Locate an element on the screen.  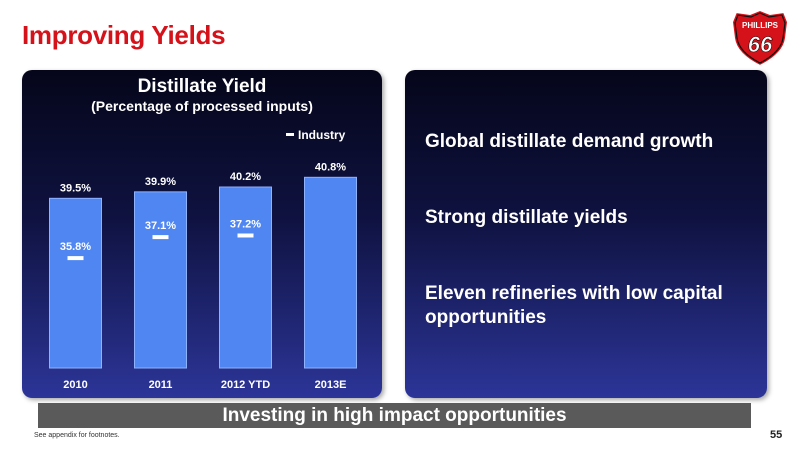
chart-title: Distillate Yield is located at coordinates (202, 86).